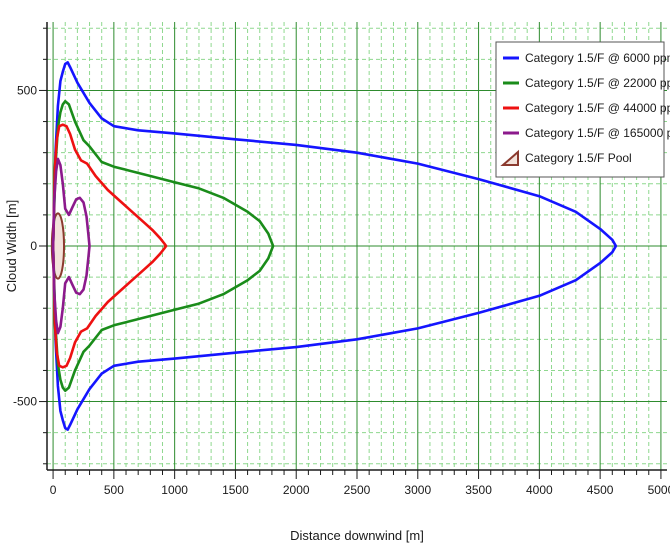 The image size is (670, 549). What do you see at coordinates (58, 246) in the screenshot?
I see `pool-ellipse` at bounding box center [58, 246].